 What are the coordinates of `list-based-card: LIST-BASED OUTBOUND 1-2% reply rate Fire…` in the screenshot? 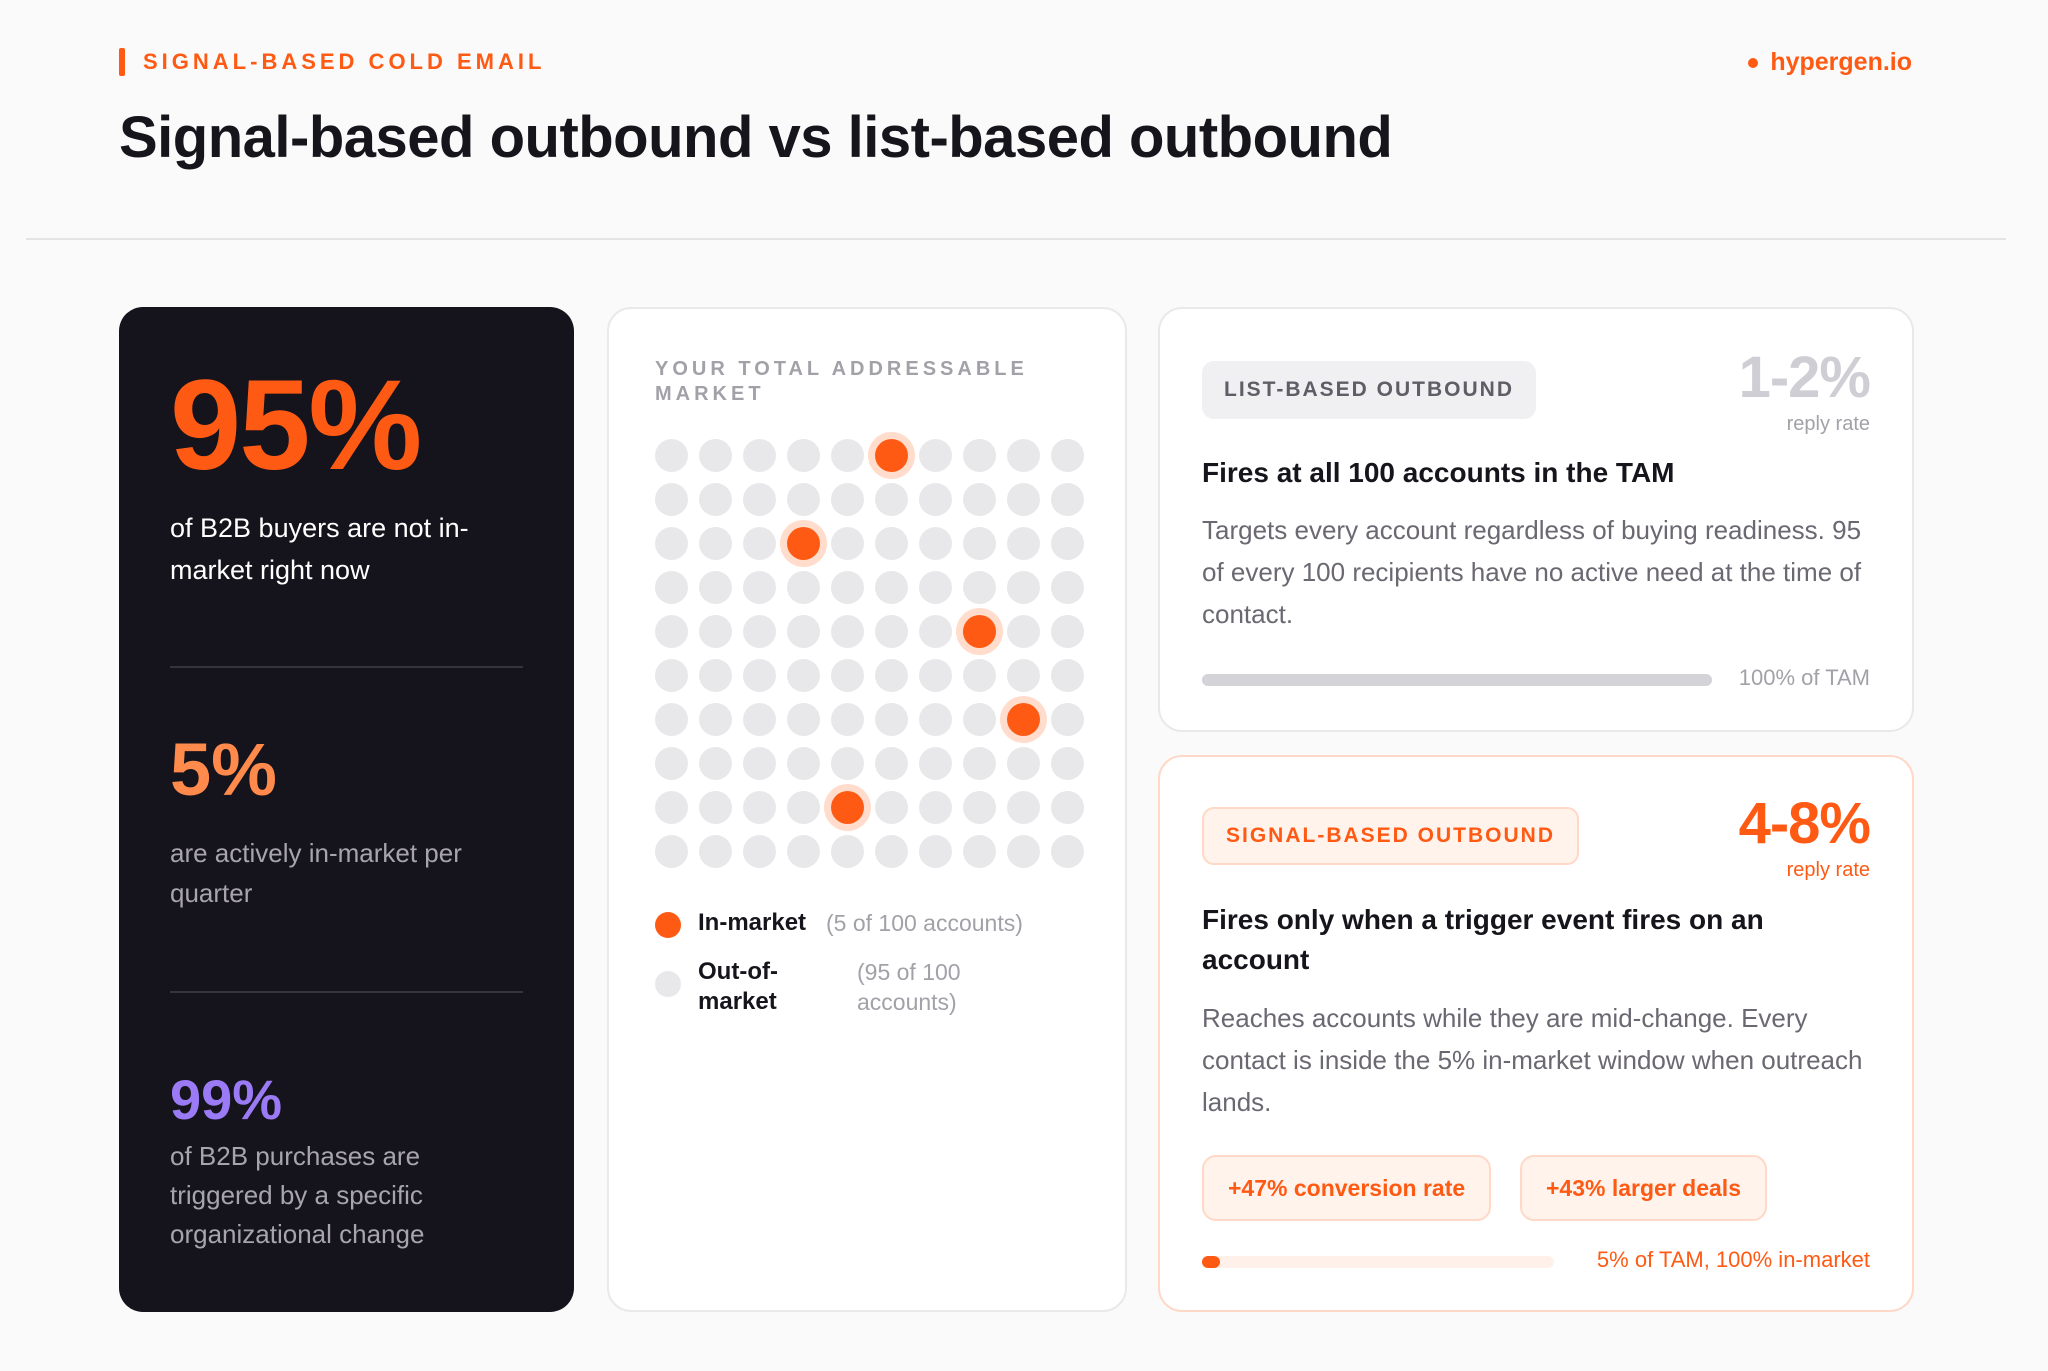 It's located at (1536, 519).